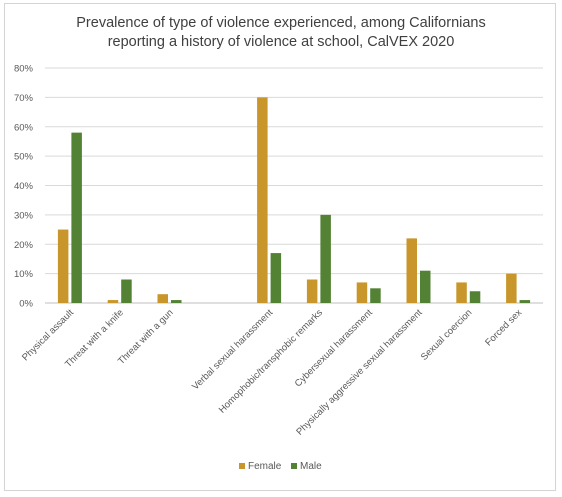 Image resolution: width=562 pixels, height=497 pixels. I want to click on legend-swatch-female, so click(242, 466).